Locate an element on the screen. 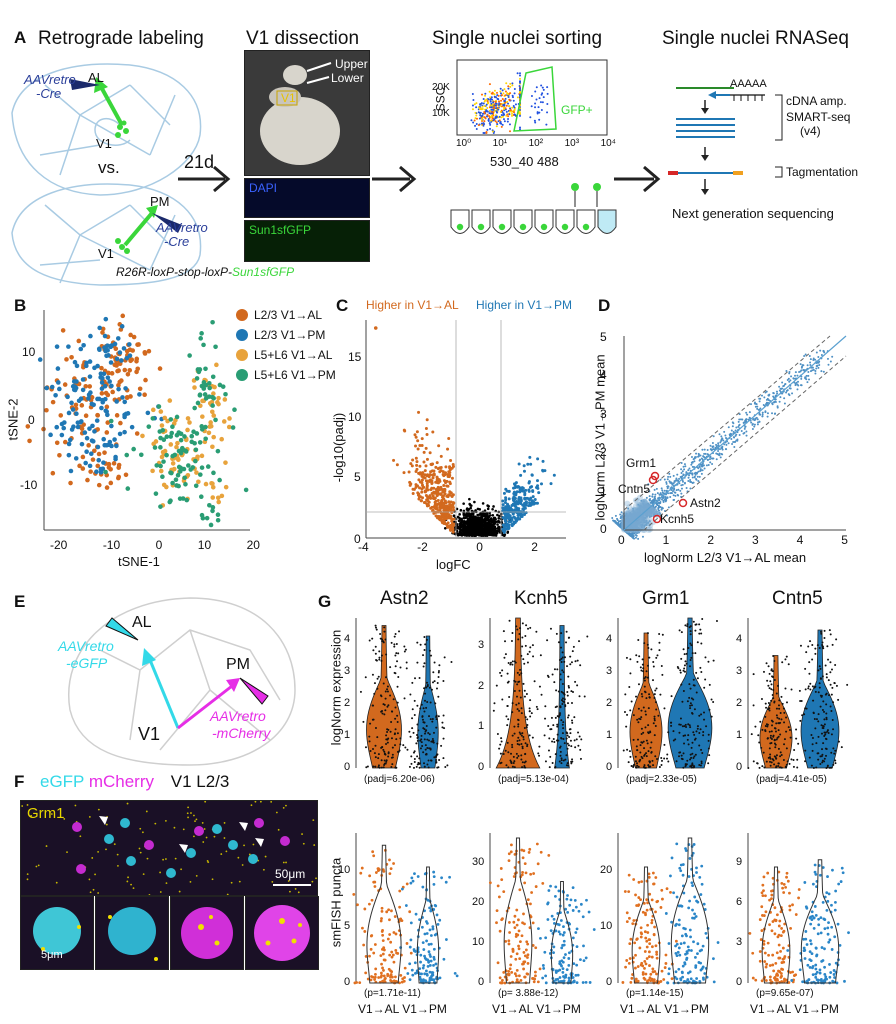  volcano-ytick: 5 is located at coordinates (357, 477).